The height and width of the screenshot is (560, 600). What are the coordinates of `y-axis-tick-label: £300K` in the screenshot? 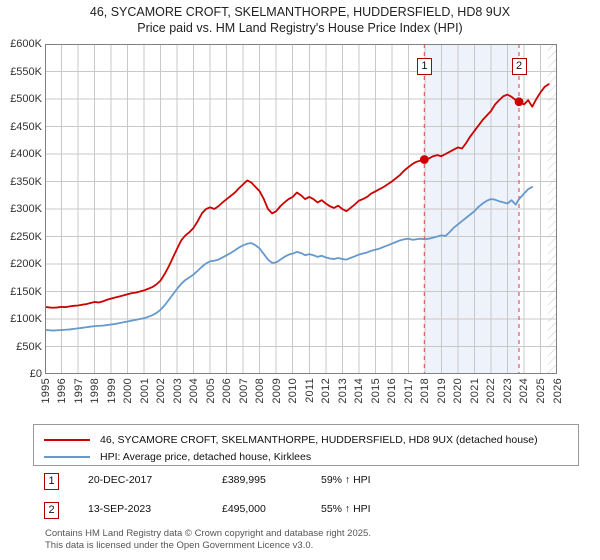 It's located at (26, 209).